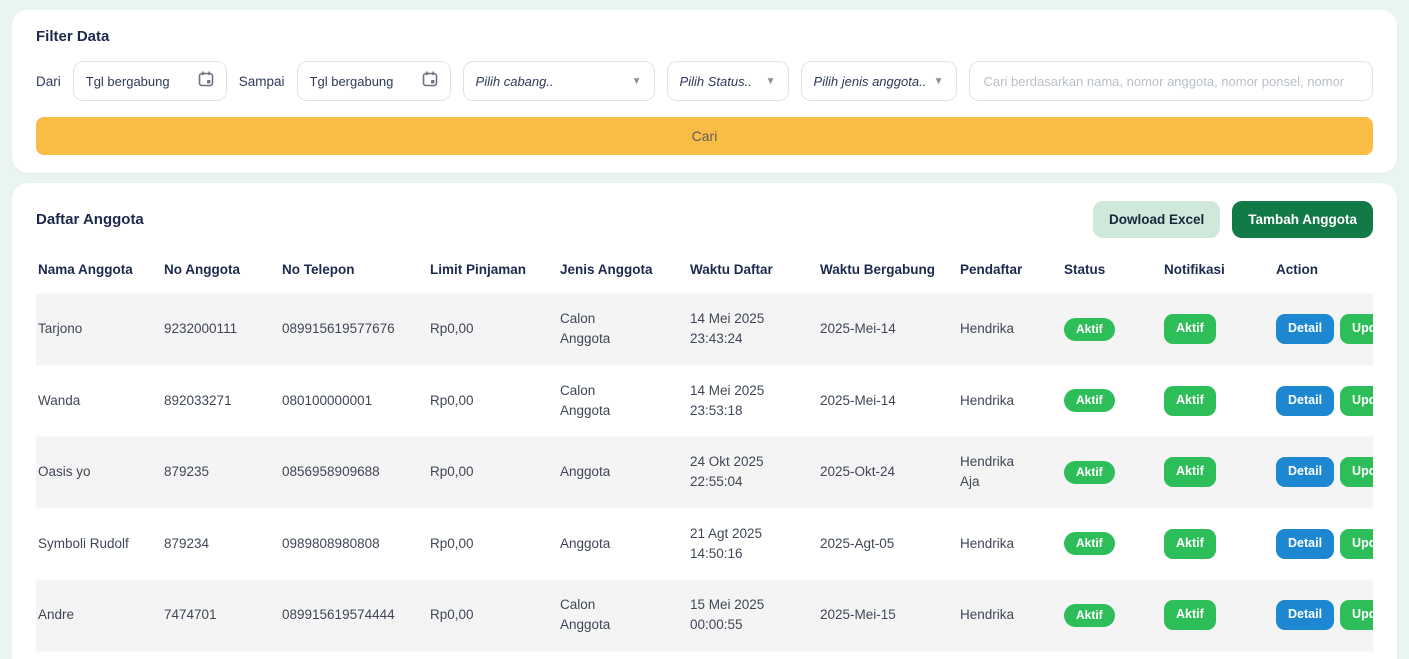 The height and width of the screenshot is (659, 1409). Describe the element at coordinates (727, 461) in the screenshot. I see `waktu-daftar-date: 24 Okt 2025` at that location.